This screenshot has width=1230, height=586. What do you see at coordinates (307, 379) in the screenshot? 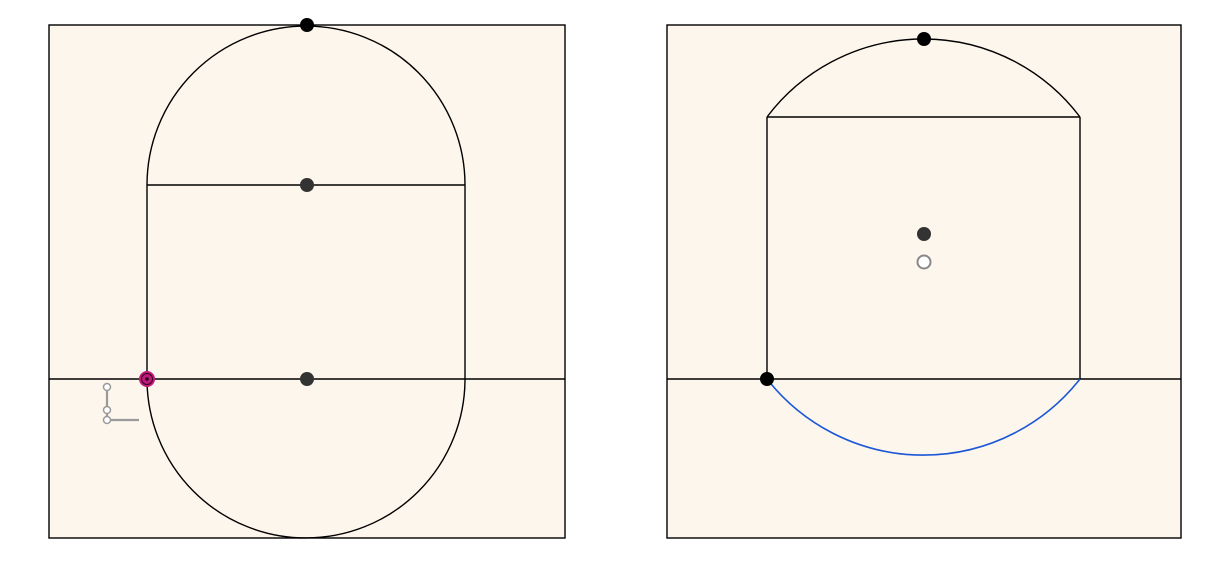
I see `lower-arc-center-point` at bounding box center [307, 379].